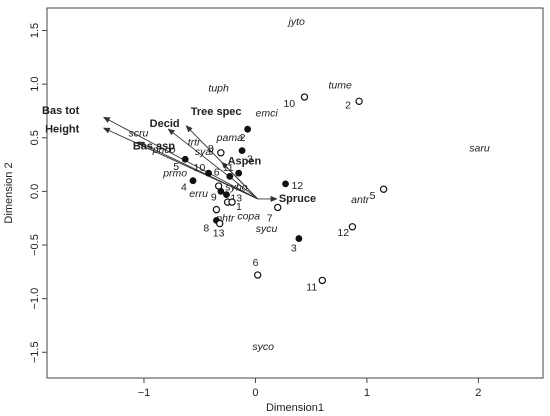 The width and height of the screenshot is (550, 416). Describe the element at coordinates (255, 393) in the screenshot. I see `x-tick-label: 0` at that location.